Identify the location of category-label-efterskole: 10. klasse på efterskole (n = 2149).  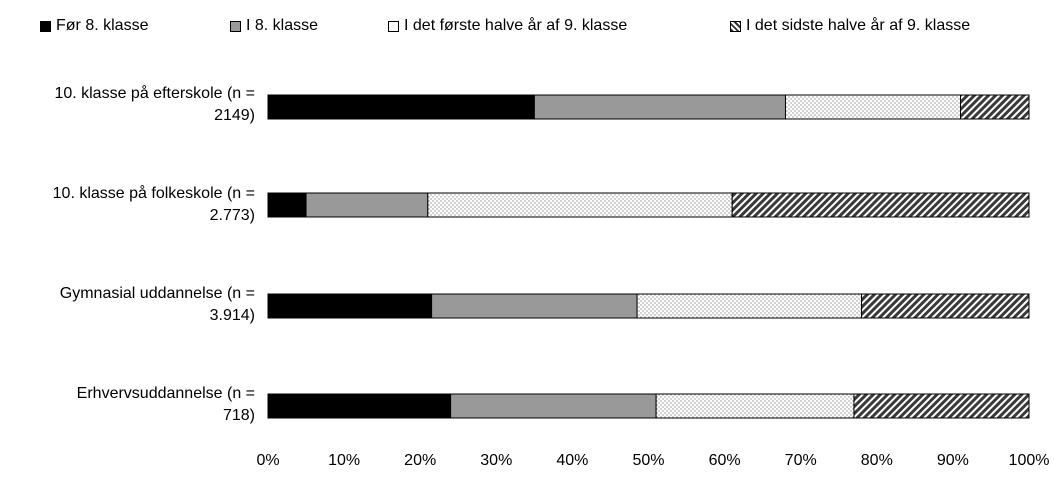
(130, 105).